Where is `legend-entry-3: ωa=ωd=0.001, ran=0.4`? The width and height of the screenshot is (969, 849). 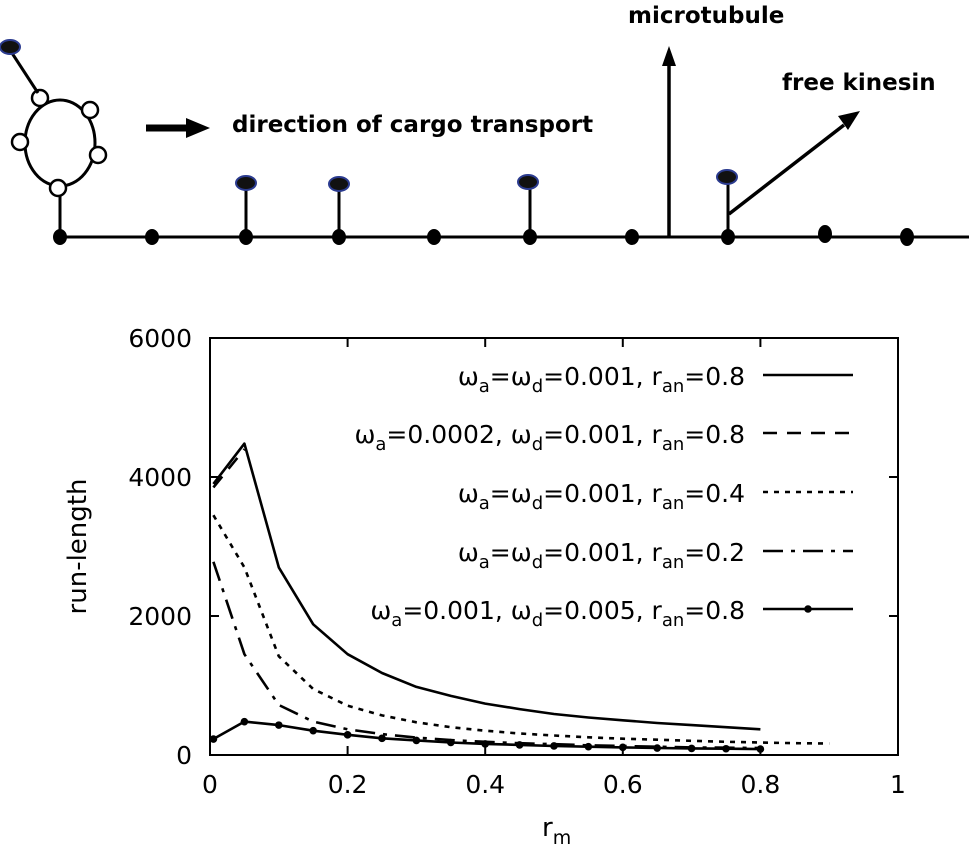
legend-entry-3: ωa=ωd=0.001, ran=0.4 is located at coordinates (601, 496).